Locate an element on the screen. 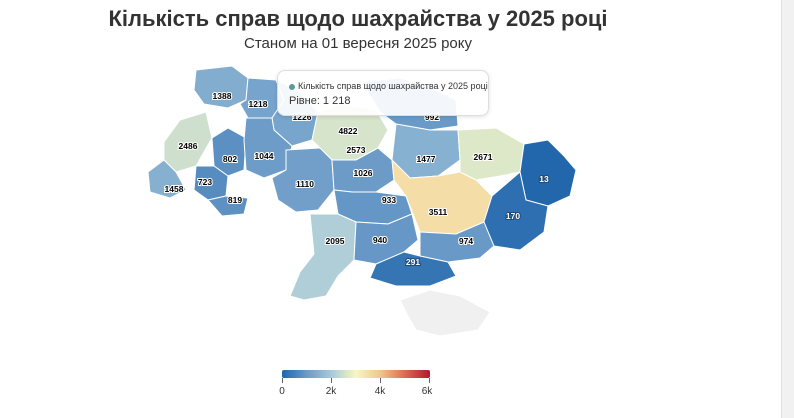 The width and height of the screenshot is (794, 418). region-odesa is located at coordinates (323, 257).